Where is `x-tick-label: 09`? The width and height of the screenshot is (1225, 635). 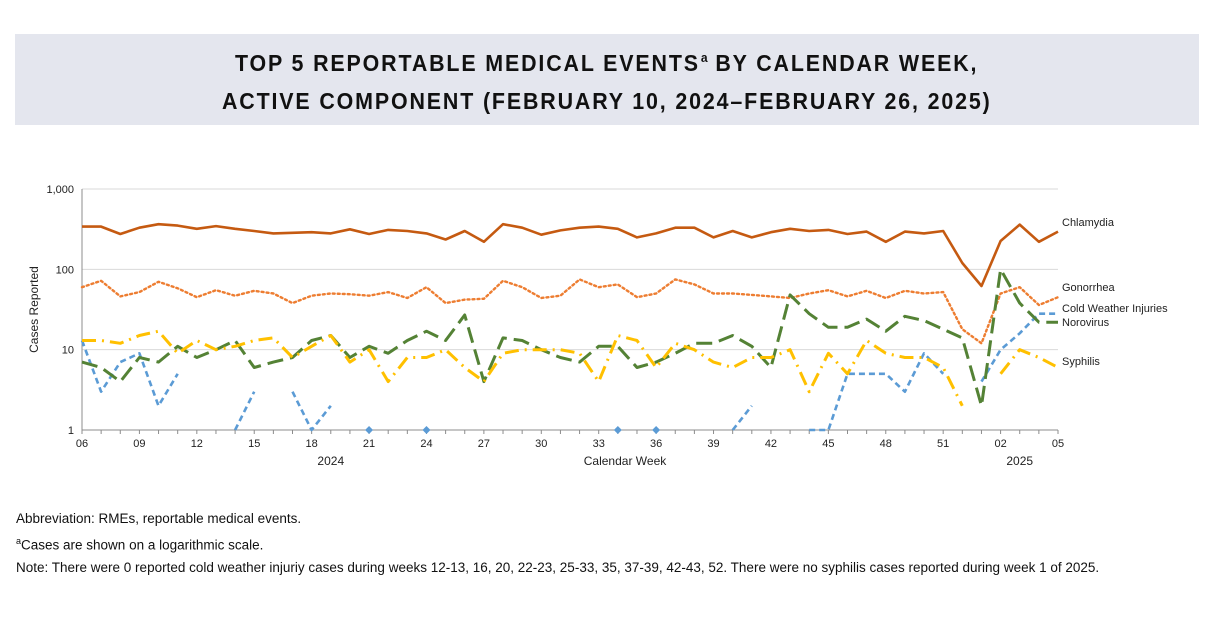 x-tick-label: 09 is located at coordinates (139, 444).